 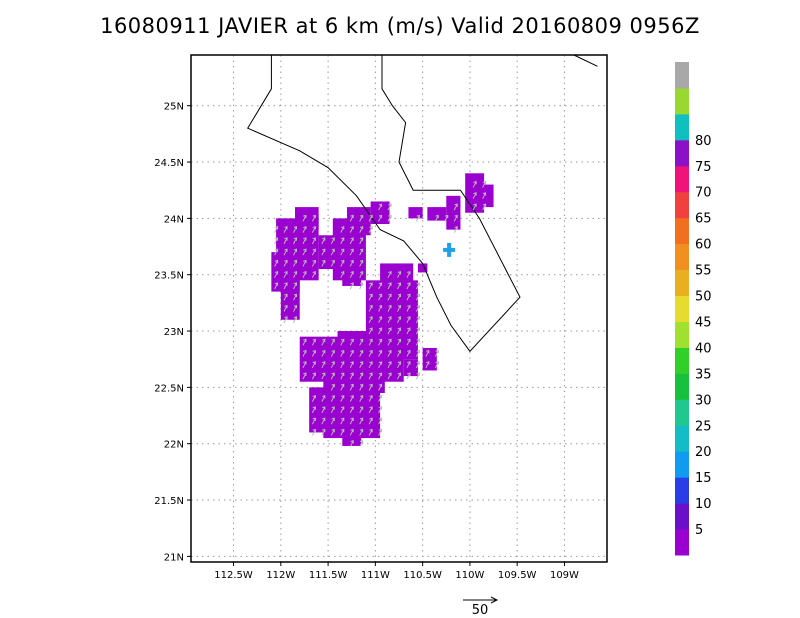 I want to click on y-tick-label: 21.5N, so click(x=169, y=501).